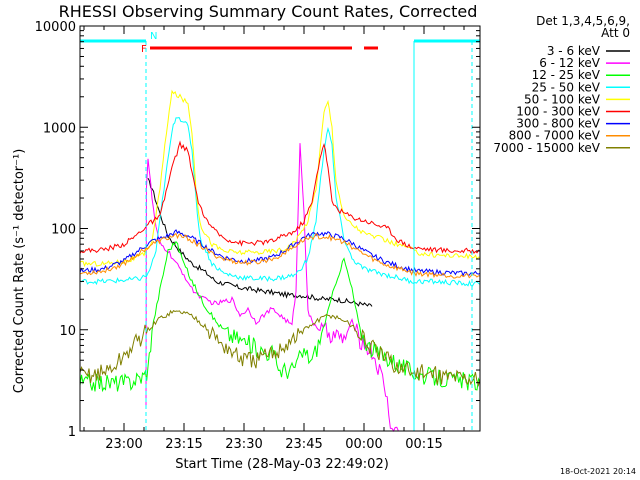 This screenshot has height=480, width=640. Describe the element at coordinates (574, 51) in the screenshot. I see `legend-label: 3 - 6 keV` at that location.